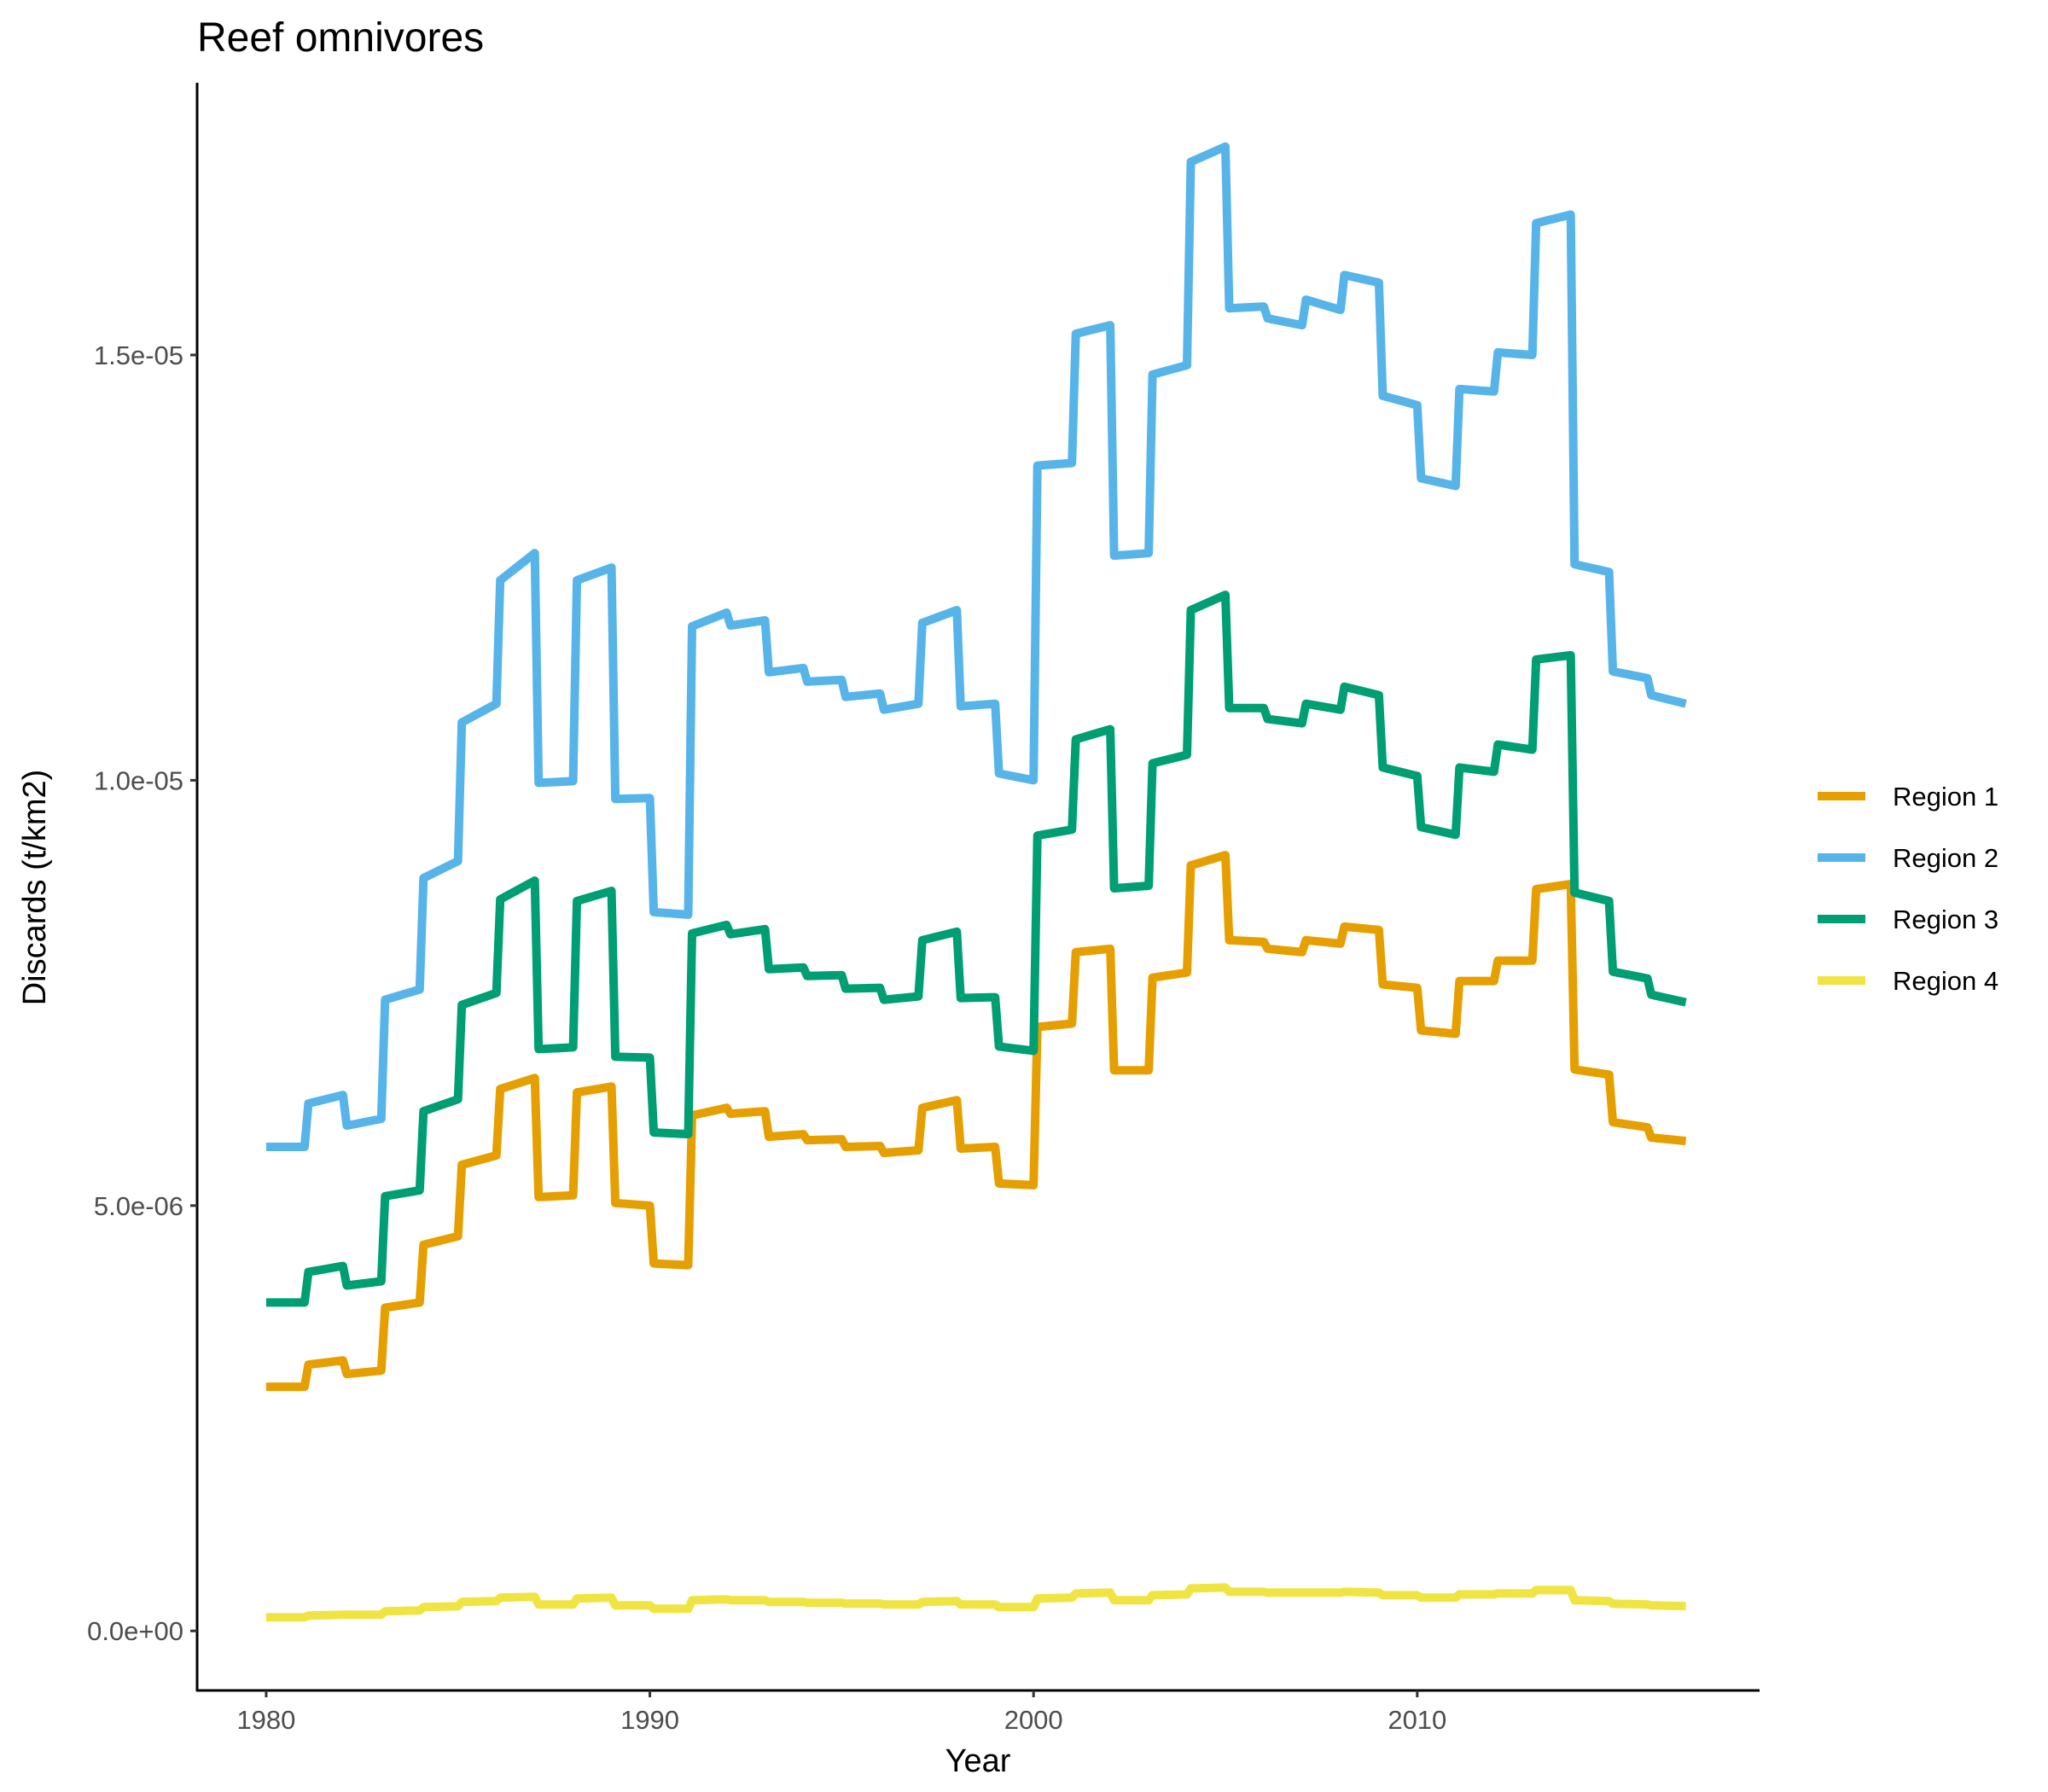 The image size is (2048, 1792). What do you see at coordinates (35, 888) in the screenshot?
I see `y-axis-title: Discards (t/km2)` at bounding box center [35, 888].